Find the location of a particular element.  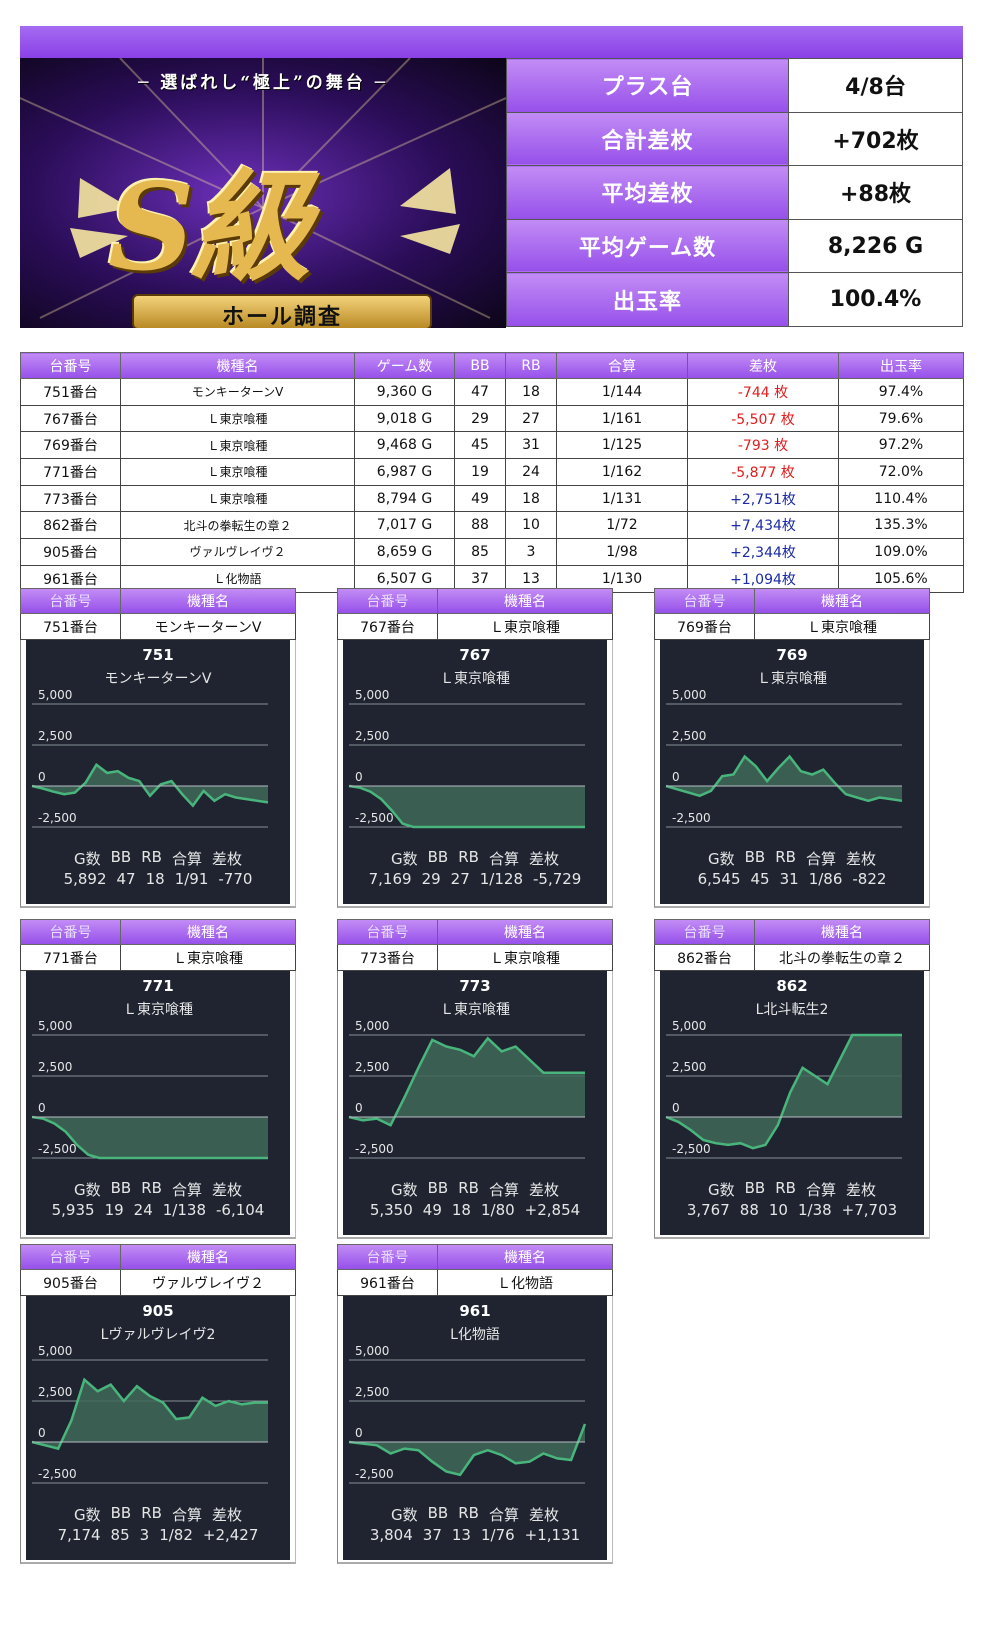

stat-value: 24 is located at coordinates (143, 1210).